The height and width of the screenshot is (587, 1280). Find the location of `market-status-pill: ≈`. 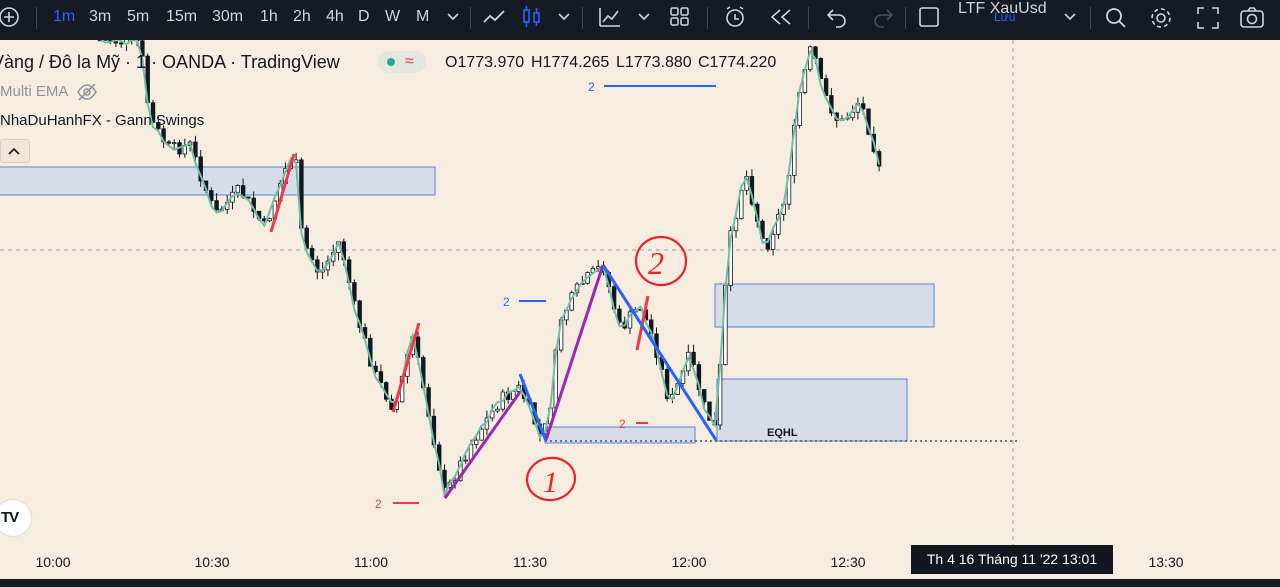

market-status-pill: ≈ is located at coordinates (402, 62).